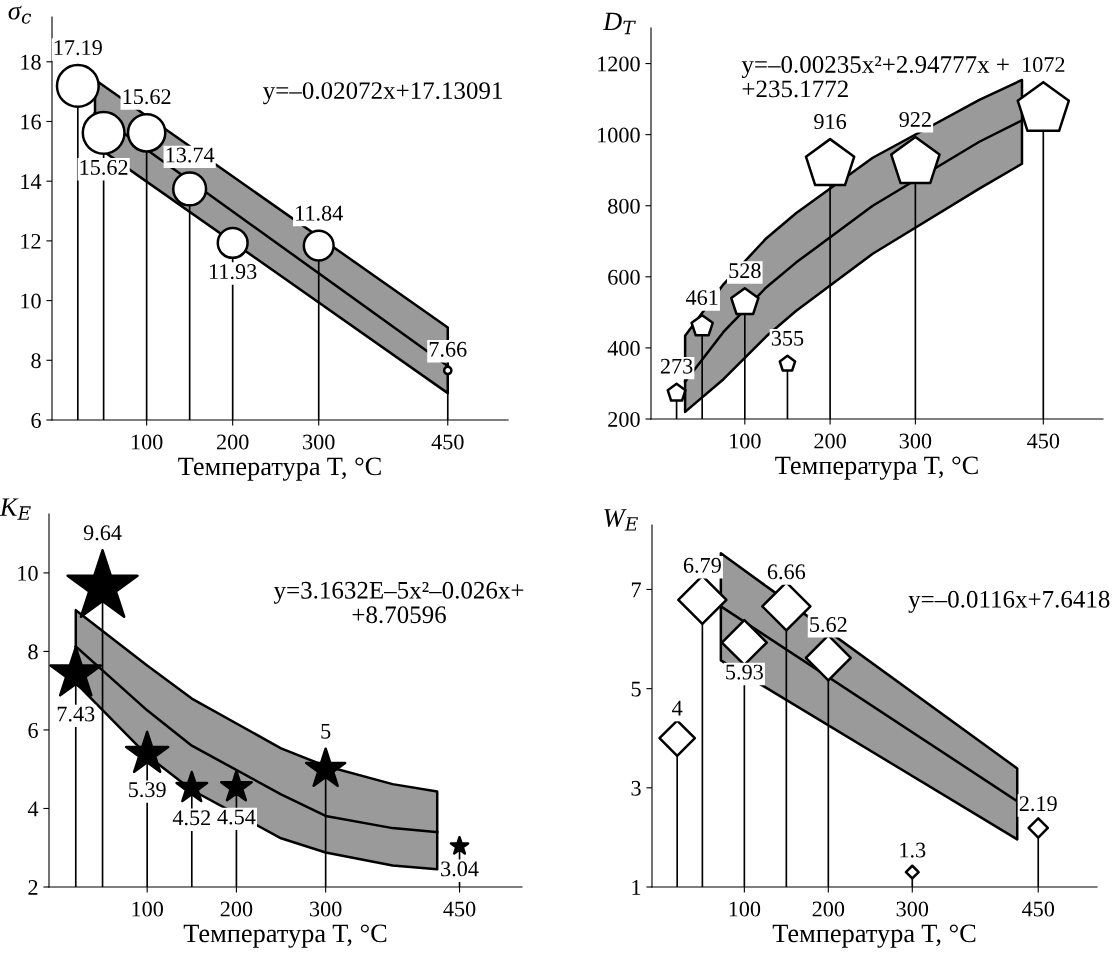  Describe the element at coordinates (236, 817) in the screenshot. I see `data-label: 4.54` at that location.